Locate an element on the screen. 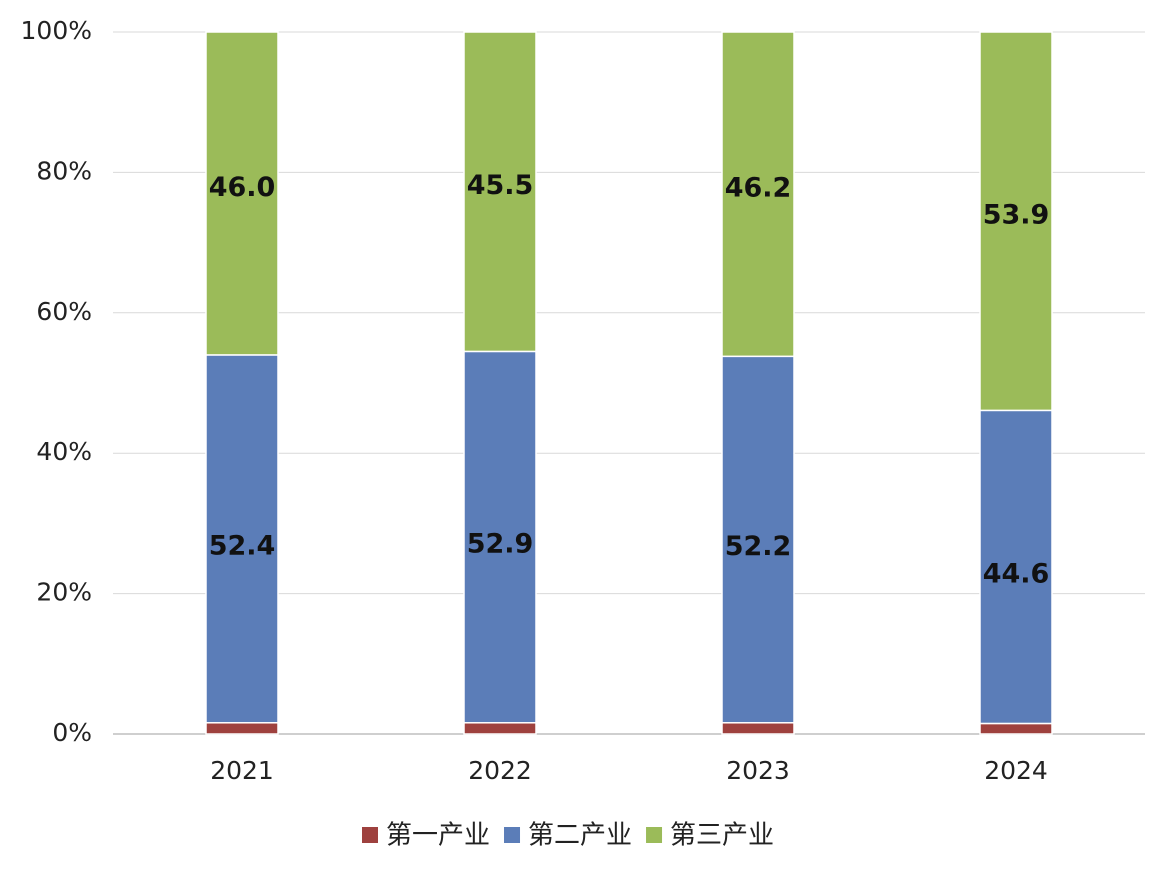 The width and height of the screenshot is (1167, 870). legend-label: 第三产业 is located at coordinates (722, 836).